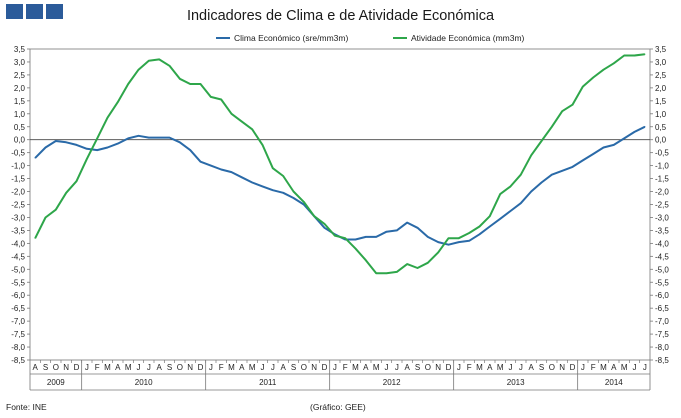 The height and width of the screenshot is (418, 681). What do you see at coordinates (661, 127) in the screenshot?
I see `y-tick-label-right: 0,5` at bounding box center [661, 127].